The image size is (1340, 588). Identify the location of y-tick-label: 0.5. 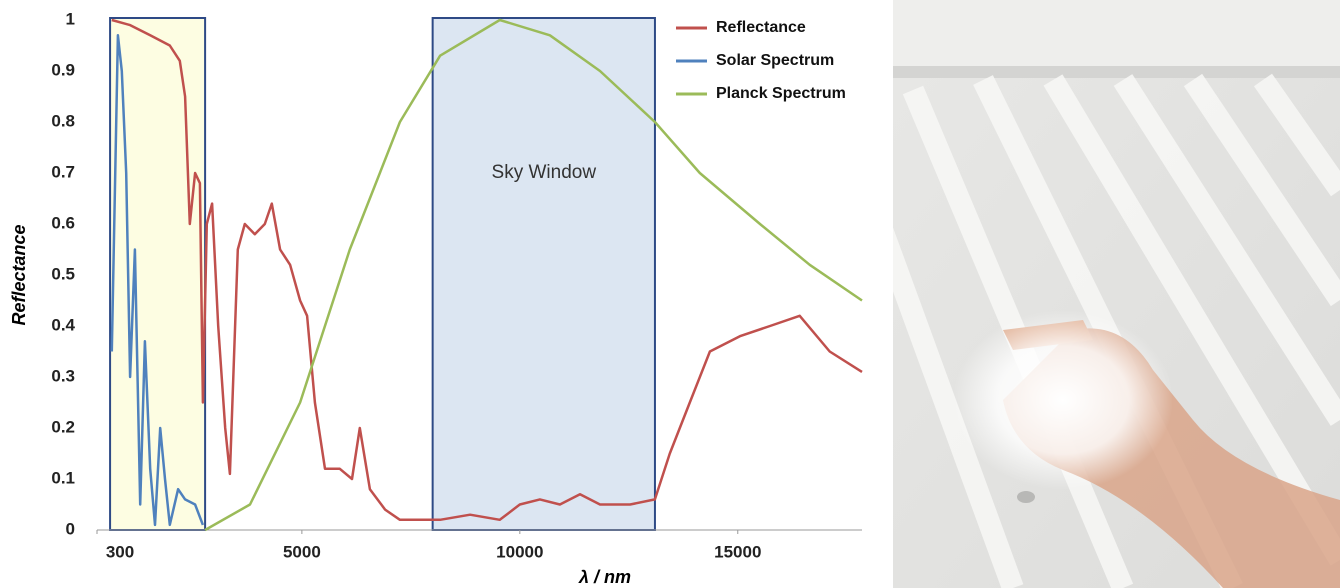
(63, 273).